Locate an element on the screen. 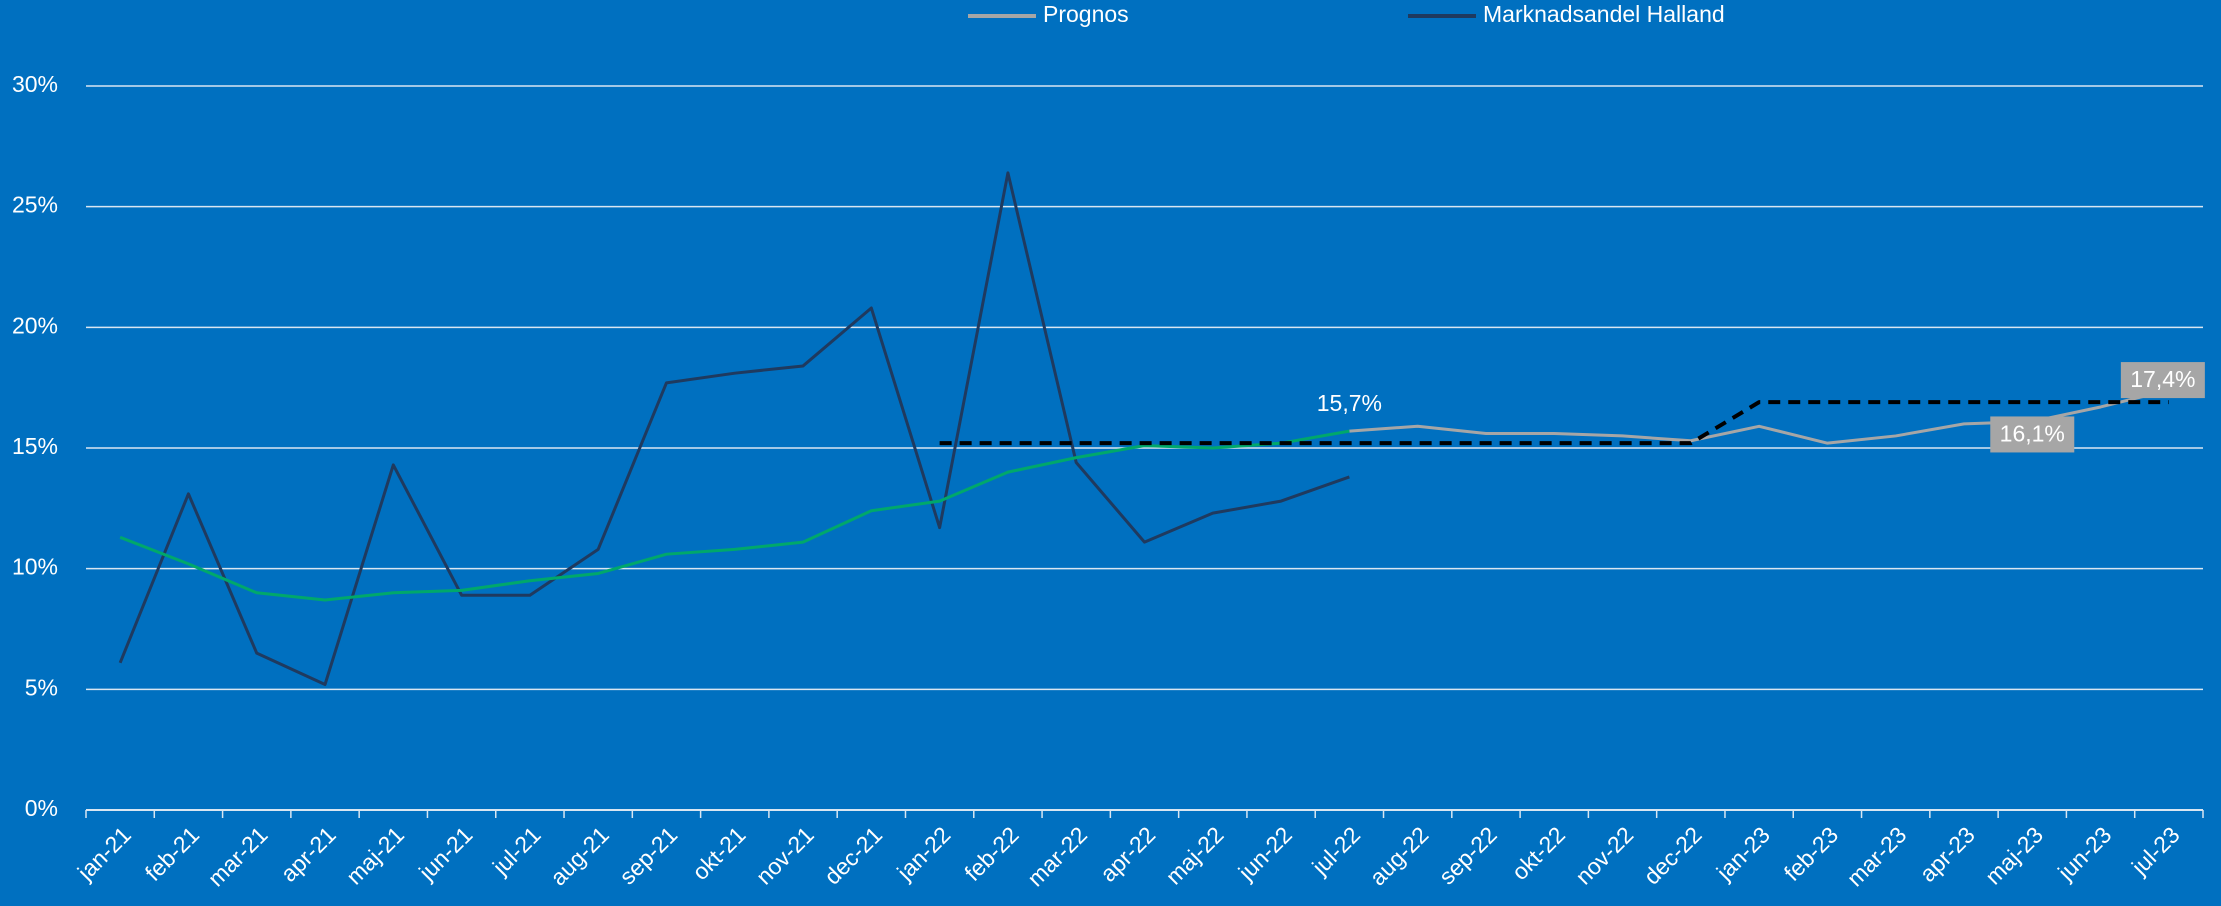 The width and height of the screenshot is (2221, 906). value-label-box: 16,1% is located at coordinates (2032, 434).